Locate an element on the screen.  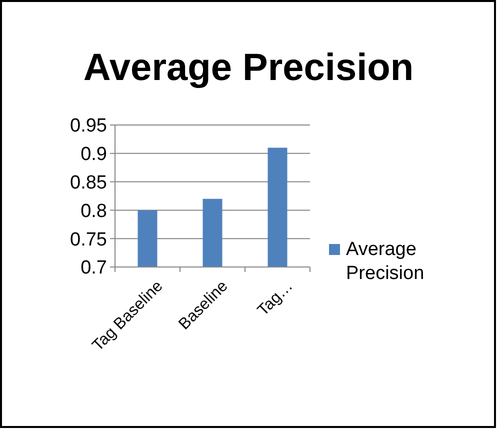
y-tick-label: 0.7 is located at coordinates (93, 268).